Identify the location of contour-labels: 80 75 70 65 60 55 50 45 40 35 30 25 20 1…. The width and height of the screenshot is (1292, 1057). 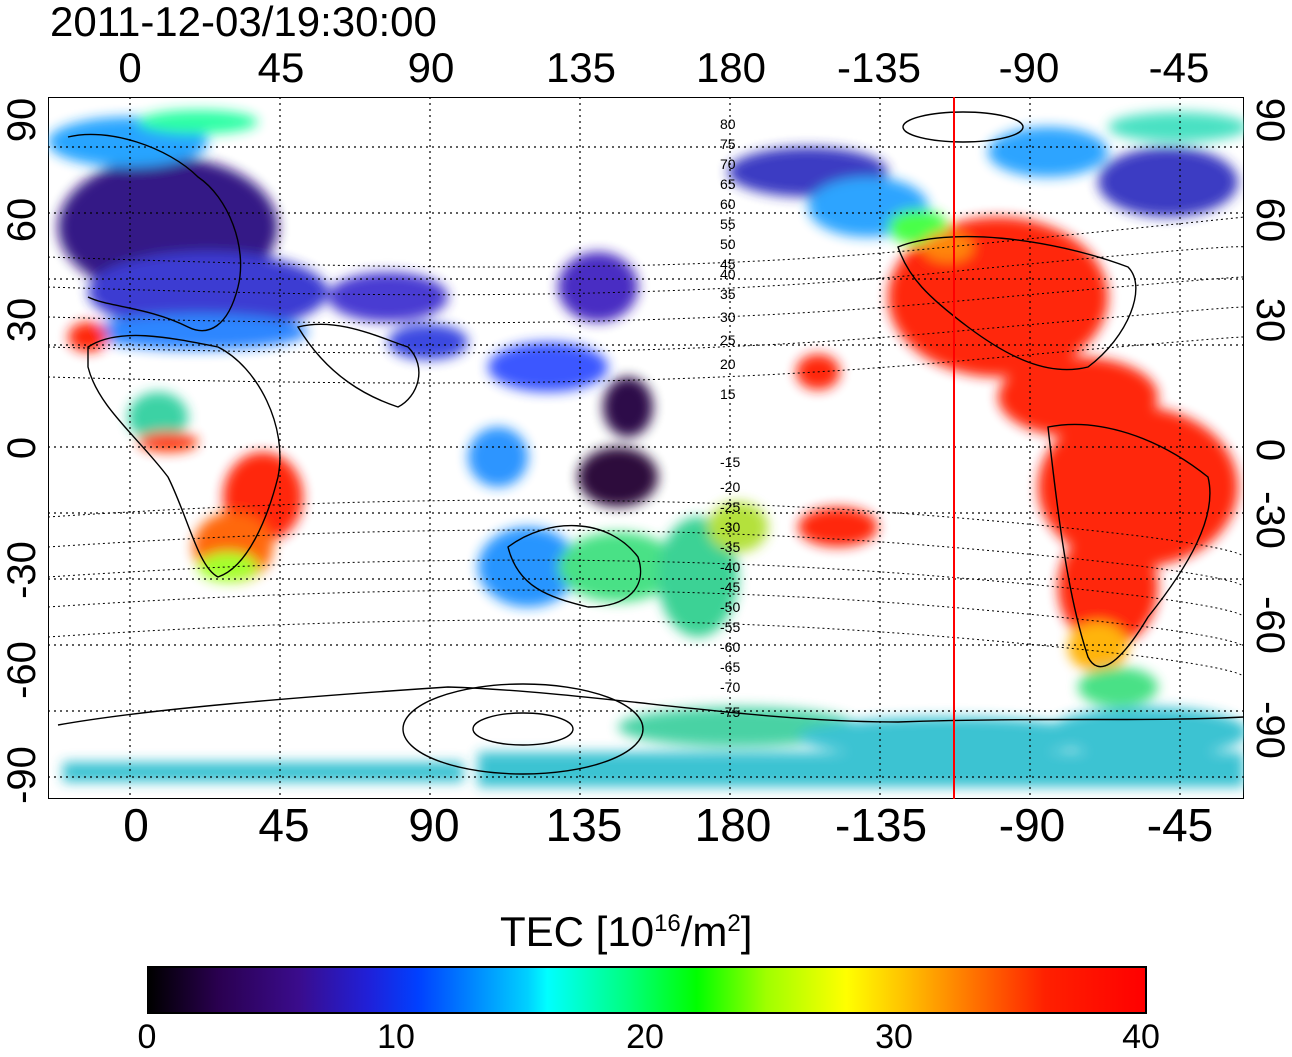
(730, 418).